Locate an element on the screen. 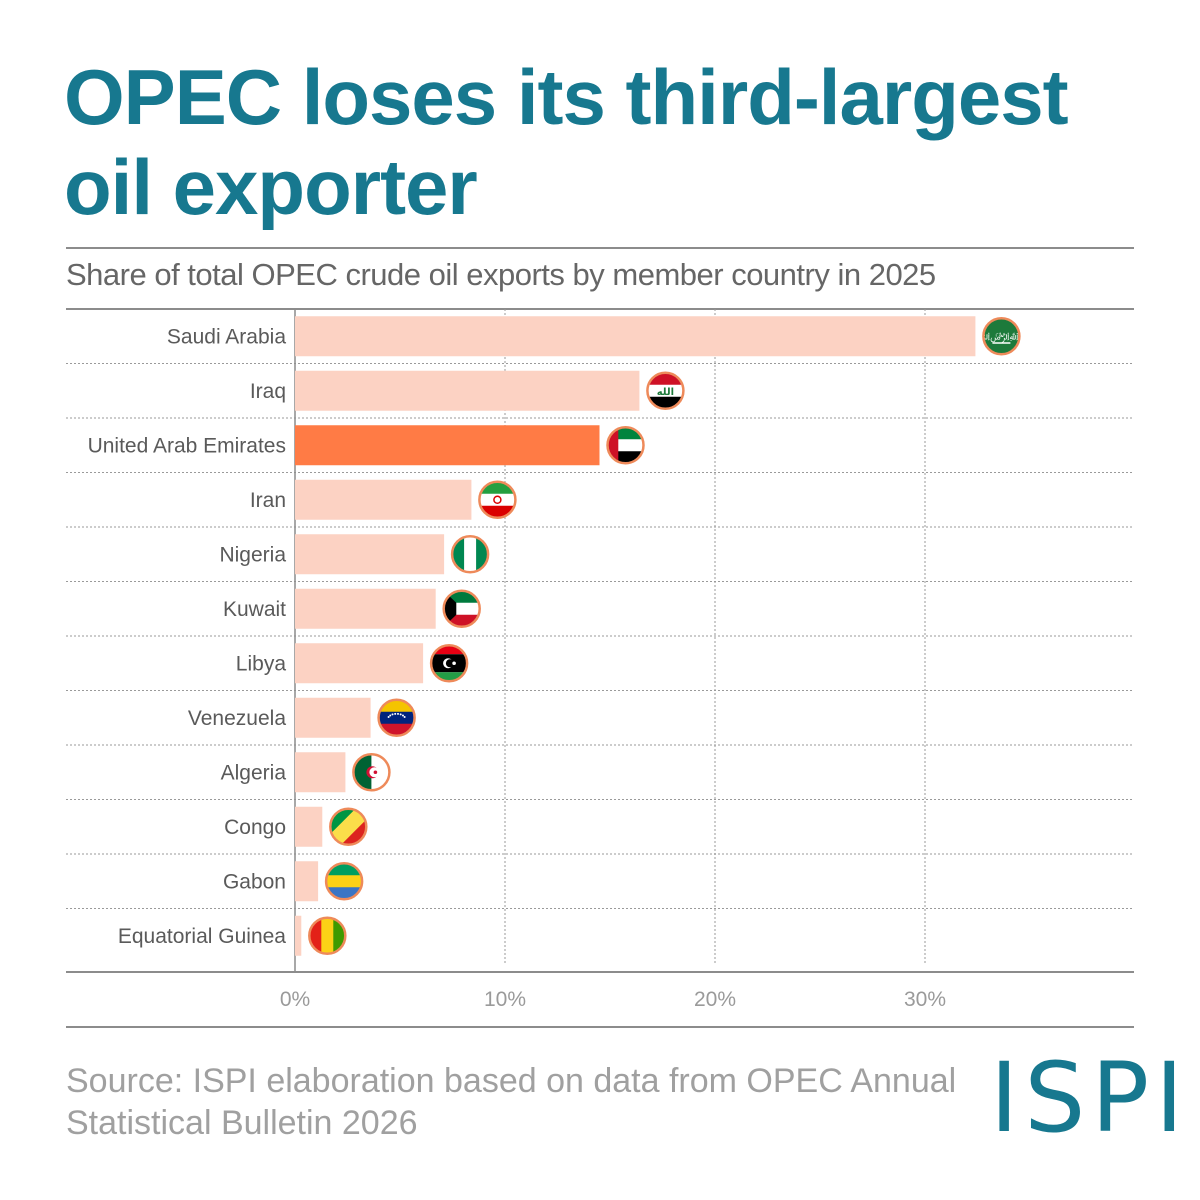 This screenshot has width=1200, height=1200. kuwait-flag-icon is located at coordinates (461, 608).